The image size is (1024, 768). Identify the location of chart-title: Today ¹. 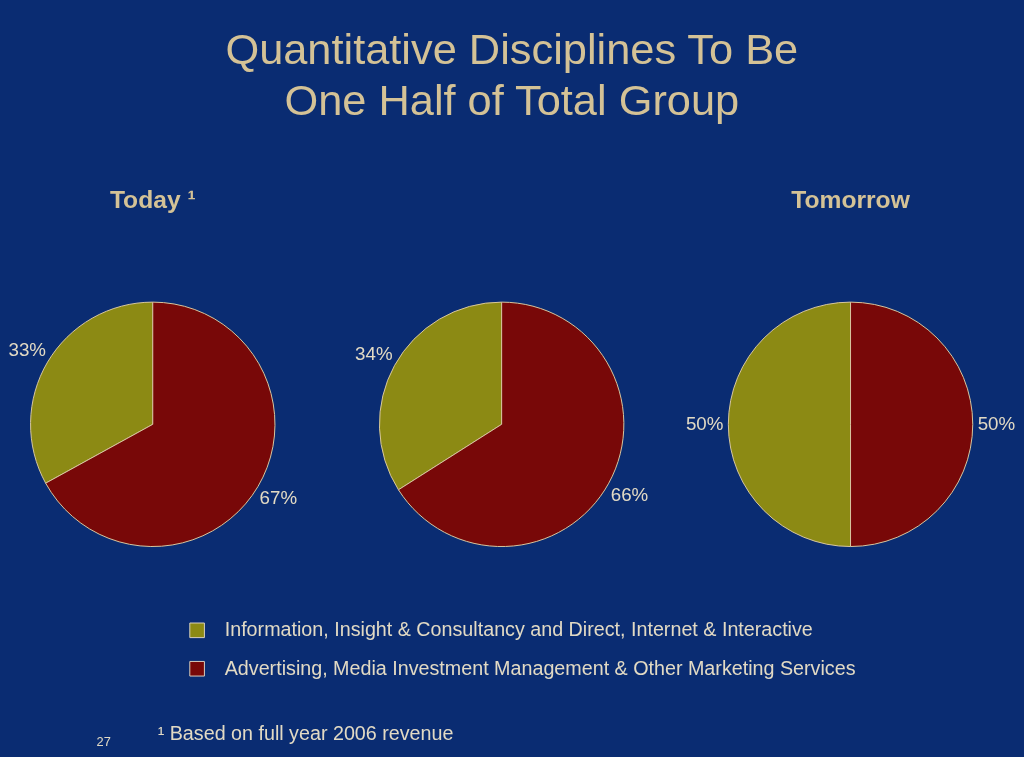
(152, 200).